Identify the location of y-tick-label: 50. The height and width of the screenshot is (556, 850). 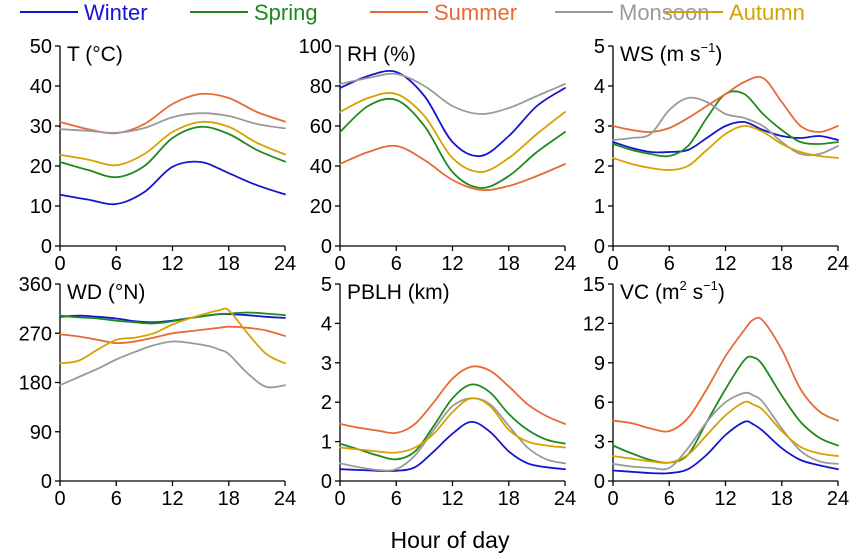
(41, 47).